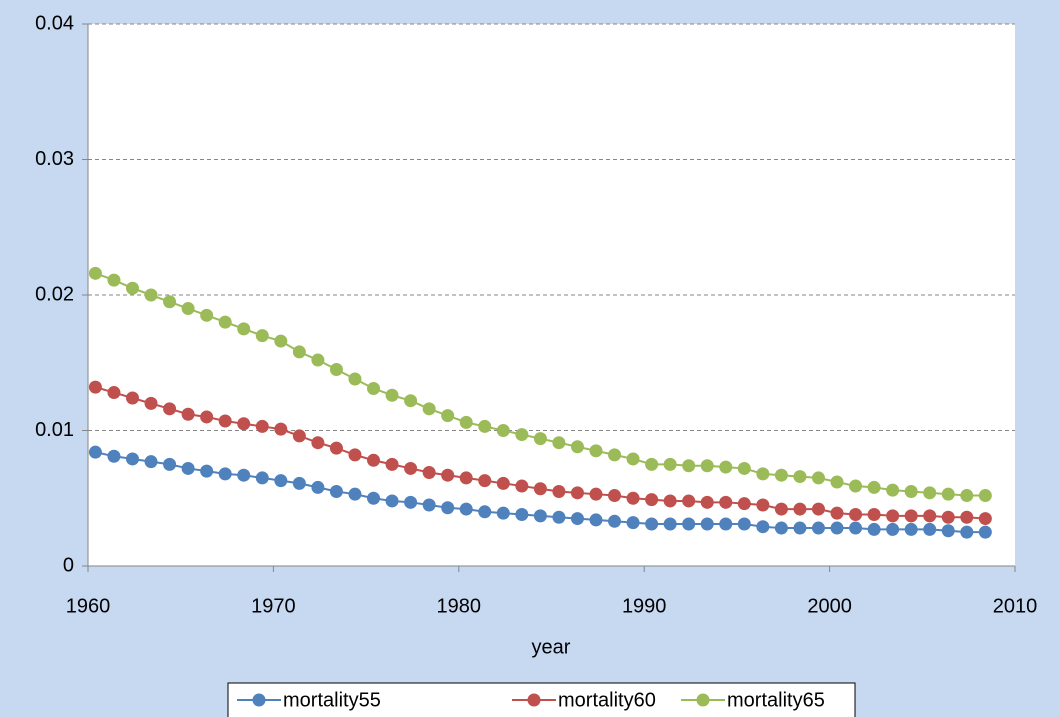 The image size is (1060, 717). I want to click on legend-label: mortality55, so click(332, 700).